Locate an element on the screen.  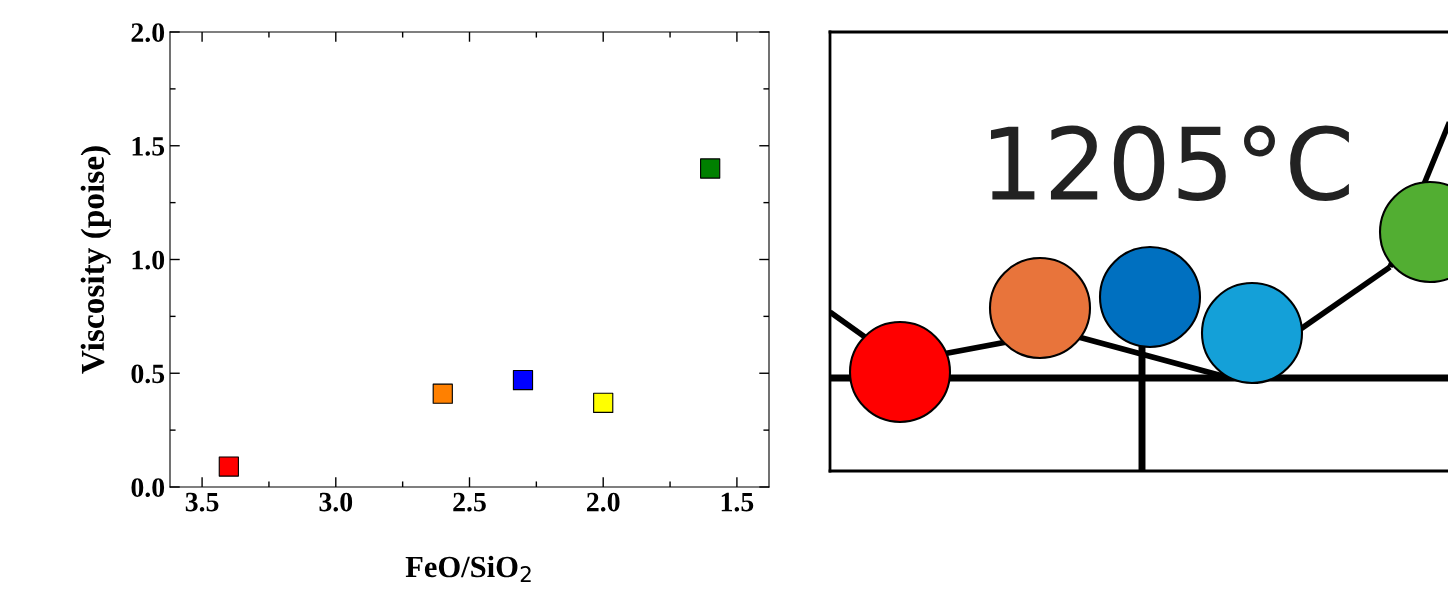
y-tick-label: 0.5 is located at coordinates (148, 374).